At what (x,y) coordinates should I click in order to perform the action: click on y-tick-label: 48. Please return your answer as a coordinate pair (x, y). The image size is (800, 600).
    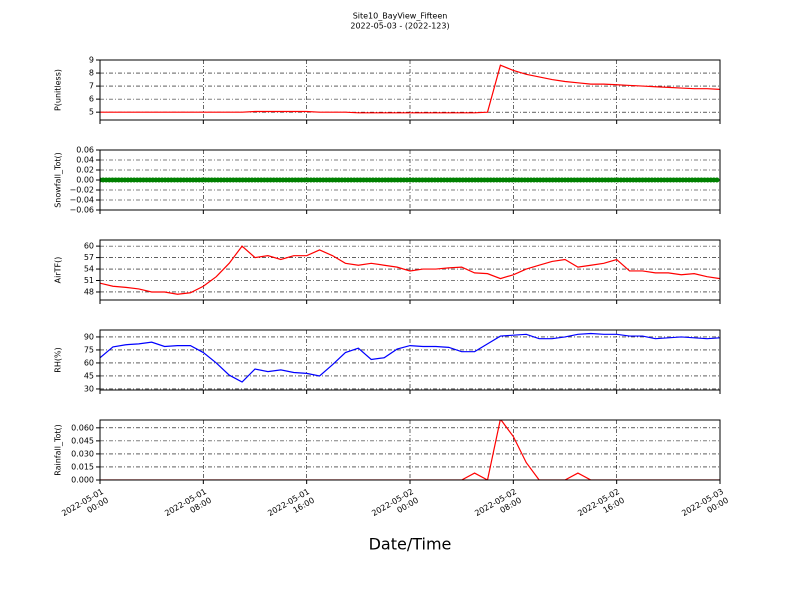
    Looking at the image, I should click on (89, 291).